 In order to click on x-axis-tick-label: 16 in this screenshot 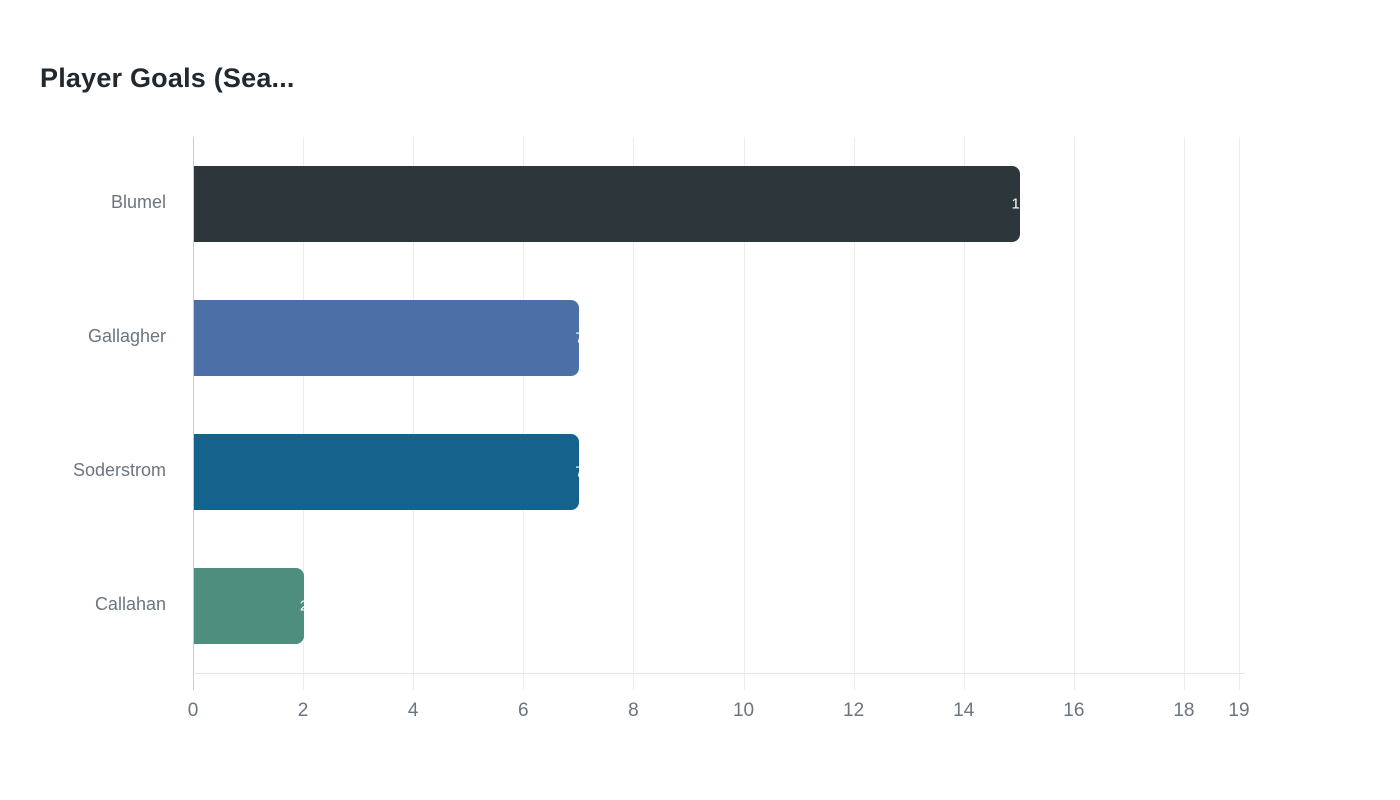, I will do `click(1074, 710)`.